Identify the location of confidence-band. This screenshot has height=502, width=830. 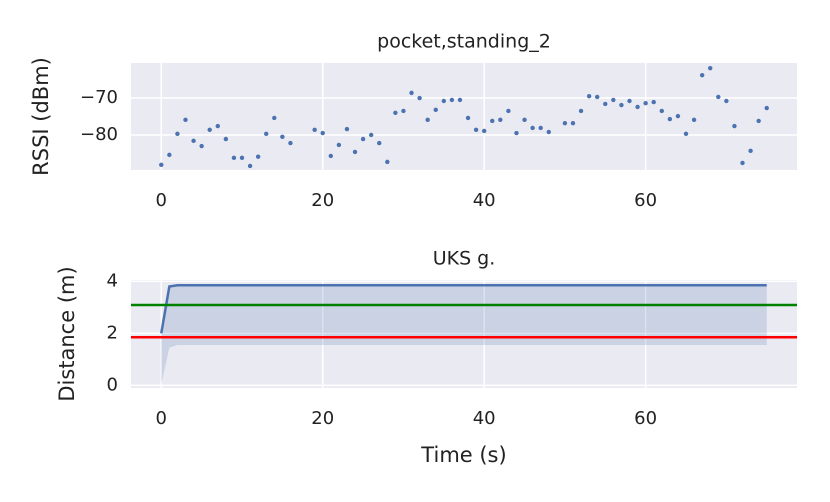
(464, 335).